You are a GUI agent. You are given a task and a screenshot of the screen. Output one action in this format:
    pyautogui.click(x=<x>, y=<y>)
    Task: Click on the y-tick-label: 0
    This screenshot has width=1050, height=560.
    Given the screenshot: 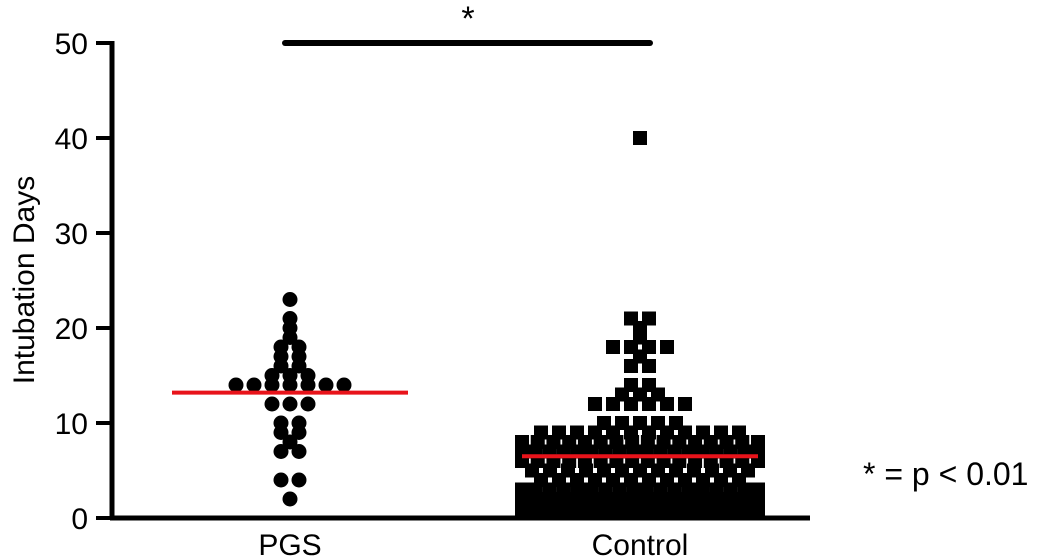 What is the action you would take?
    pyautogui.click(x=79, y=519)
    